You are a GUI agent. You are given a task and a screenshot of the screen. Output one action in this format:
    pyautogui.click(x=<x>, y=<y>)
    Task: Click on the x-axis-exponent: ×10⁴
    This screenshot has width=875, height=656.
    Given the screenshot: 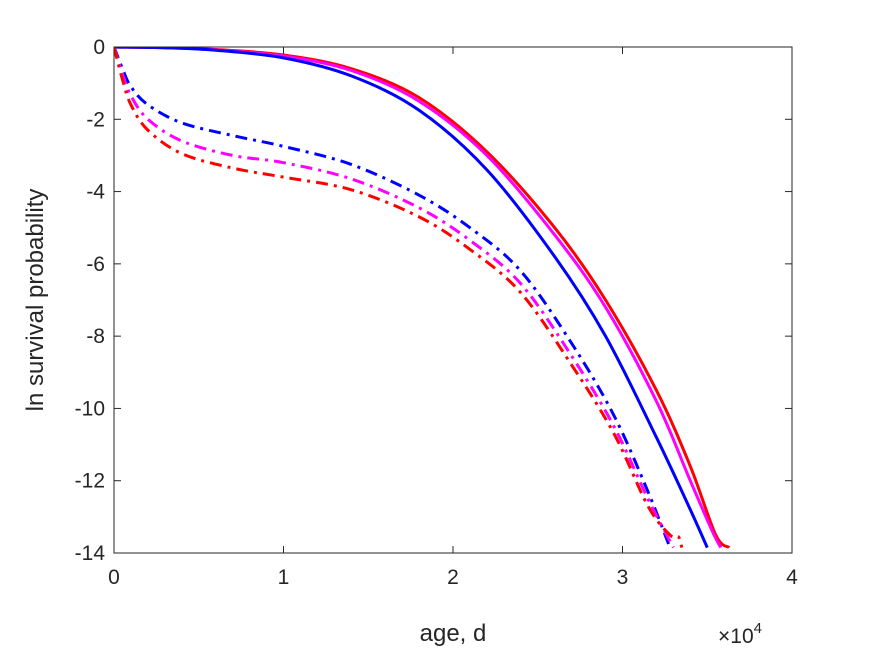 What is the action you would take?
    pyautogui.click(x=740, y=634)
    